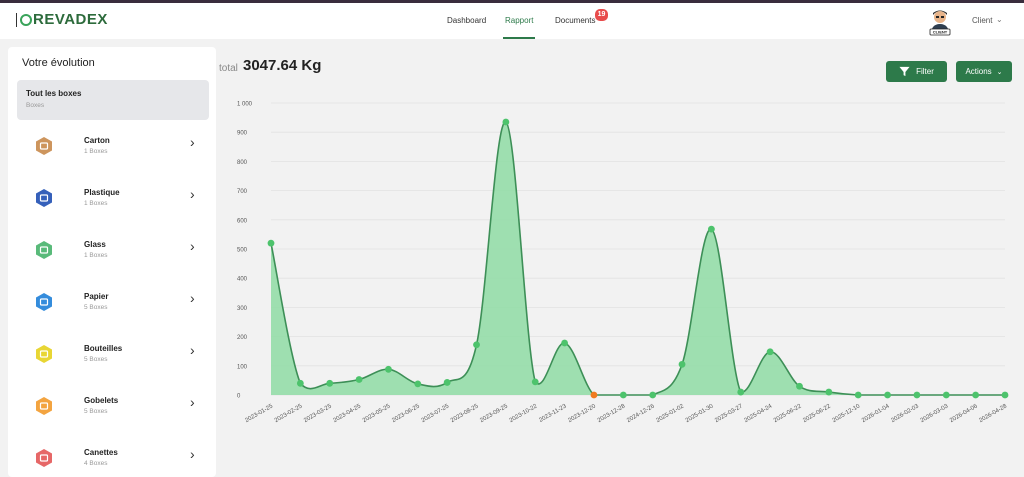  I want to click on sidebar-item-papier: Papier 5 Boxes ›, so click(113, 305).